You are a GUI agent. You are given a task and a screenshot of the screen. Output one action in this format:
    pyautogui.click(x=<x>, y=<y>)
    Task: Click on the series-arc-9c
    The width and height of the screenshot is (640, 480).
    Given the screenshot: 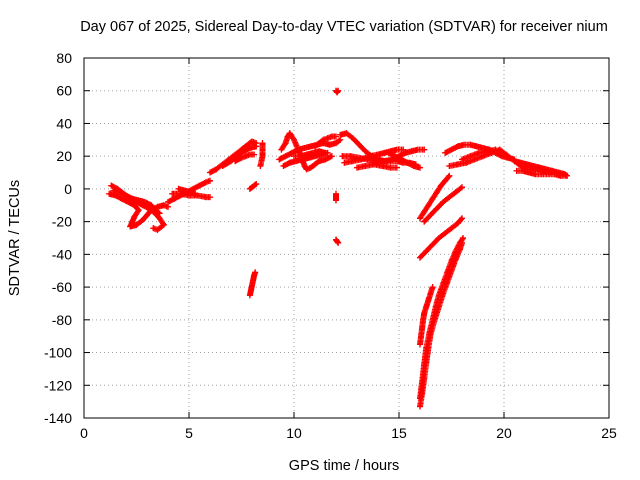 What is the action you would take?
    pyautogui.click(x=479, y=154)
    